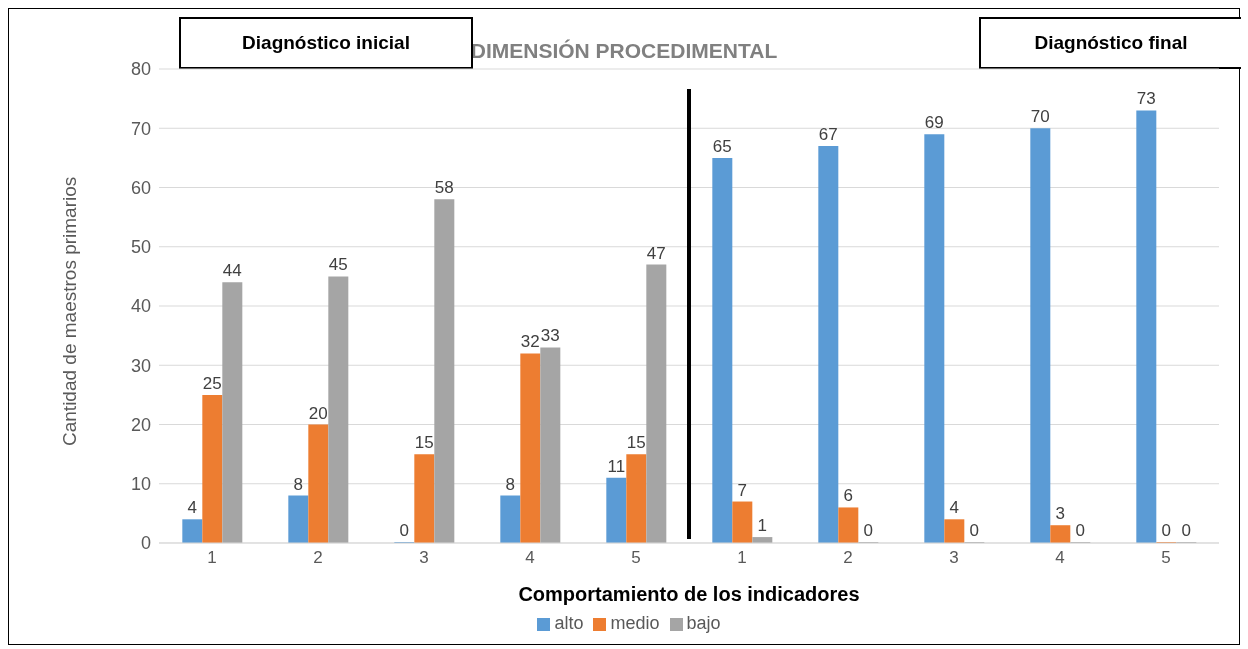 Image resolution: width=1248 pixels, height=649 pixels. I want to click on data-label: 1, so click(762, 526).